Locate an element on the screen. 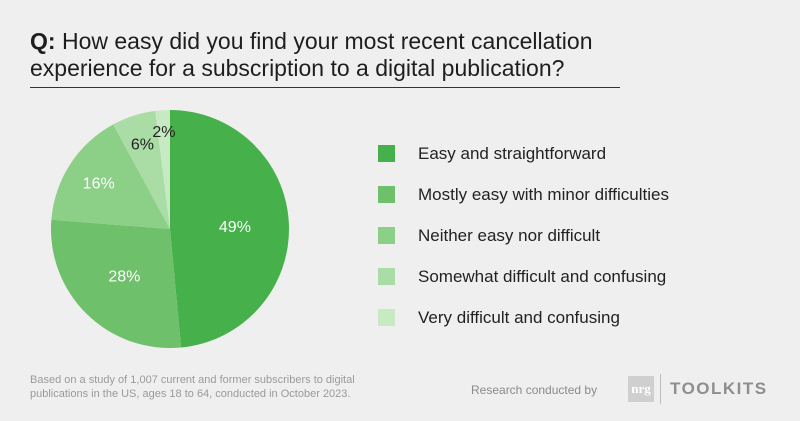 The height and width of the screenshot is (421, 800). legend-label: Mostly easy with minor difficulties is located at coordinates (543, 194).